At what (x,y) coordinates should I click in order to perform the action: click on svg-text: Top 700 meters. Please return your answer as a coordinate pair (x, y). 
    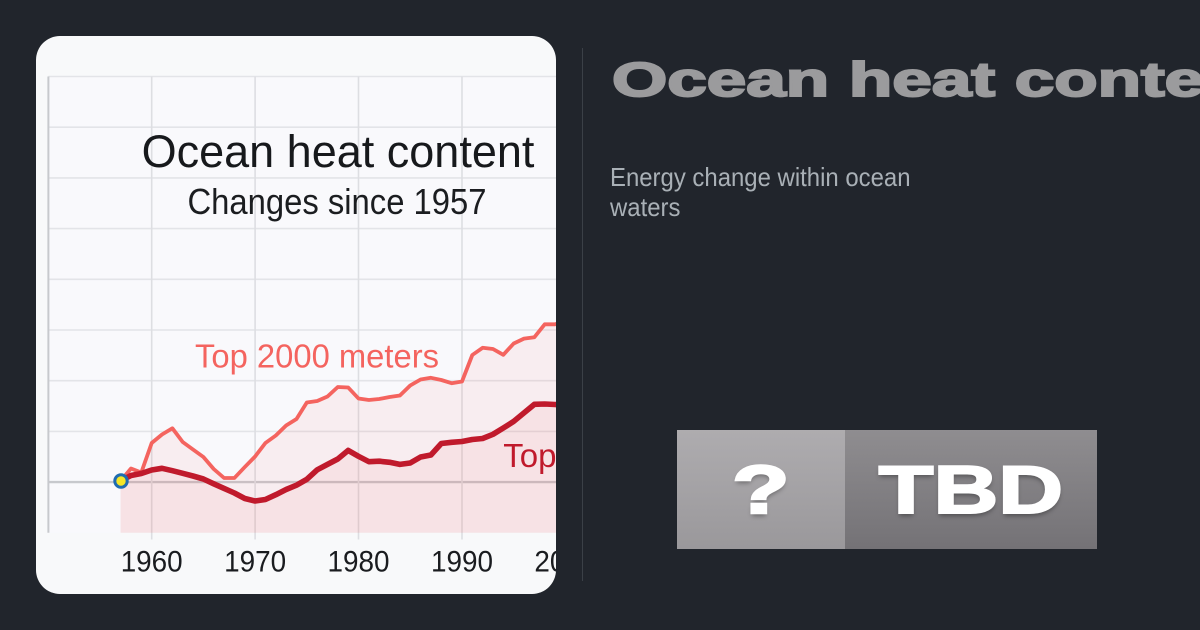
    Looking at the image, I should click on (529, 455).